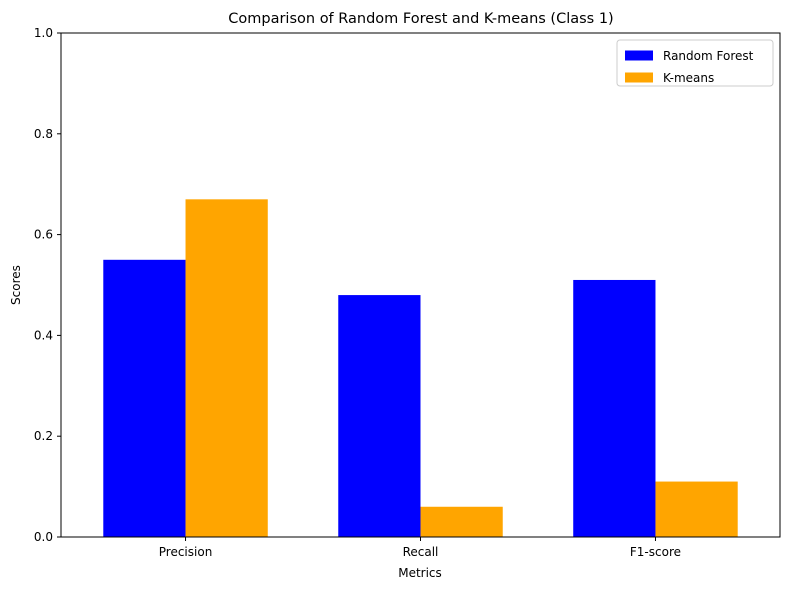  I want to click on bar-k-means-recall, so click(461, 521).